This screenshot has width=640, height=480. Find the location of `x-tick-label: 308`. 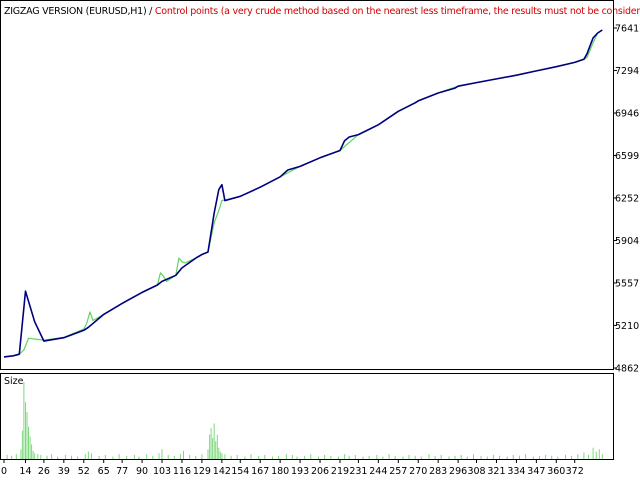

x-tick-label: 308 is located at coordinates (476, 471).